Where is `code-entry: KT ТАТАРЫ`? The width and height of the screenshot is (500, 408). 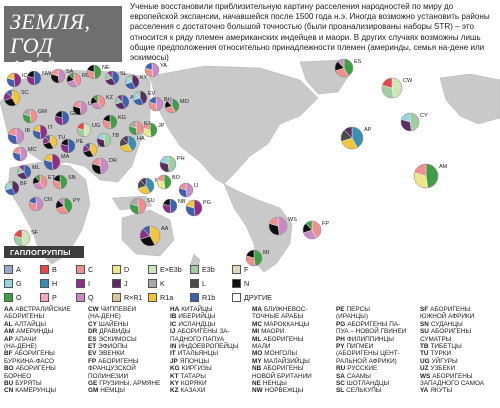 code-entry: KT ТАТАРЫ is located at coordinates (212, 376).